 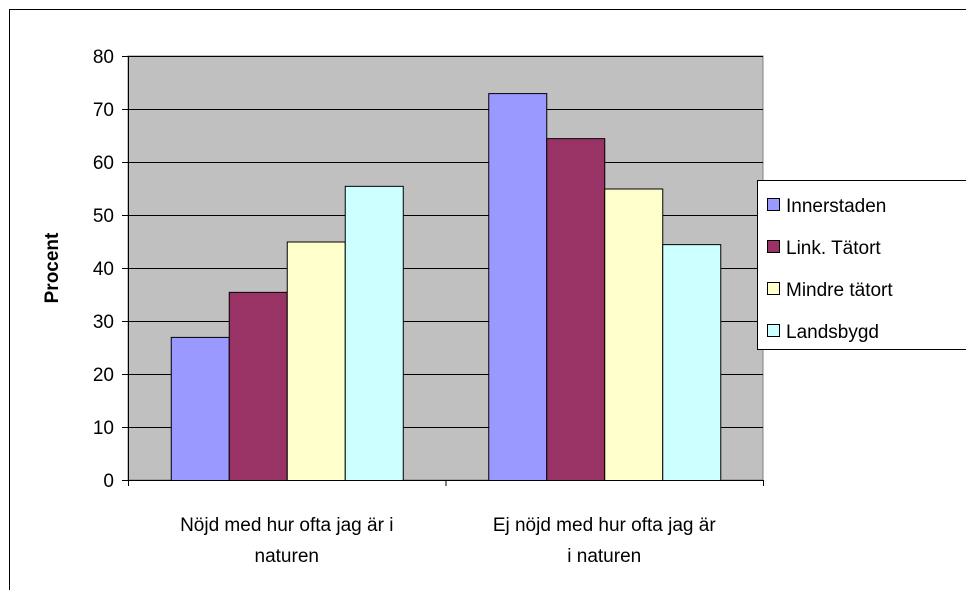 I want to click on legend-label: Innerstaden, so click(x=836, y=206).